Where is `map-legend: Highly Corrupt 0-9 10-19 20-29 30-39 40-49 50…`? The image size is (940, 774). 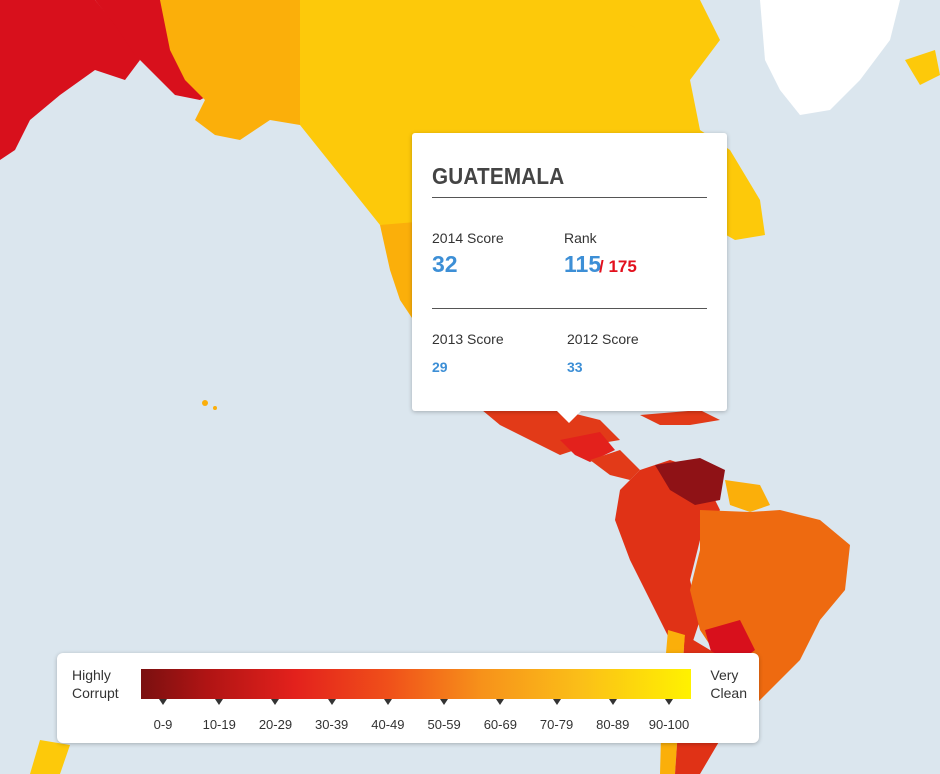 map-legend: Highly Corrupt 0-9 10-19 20-29 30-39 40-49 50… is located at coordinates (408, 698).